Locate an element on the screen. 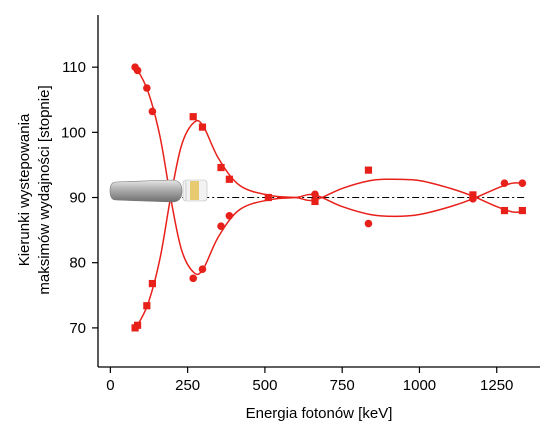 This screenshot has width=544, height=426. y-tick-label: 100 is located at coordinates (73, 132).